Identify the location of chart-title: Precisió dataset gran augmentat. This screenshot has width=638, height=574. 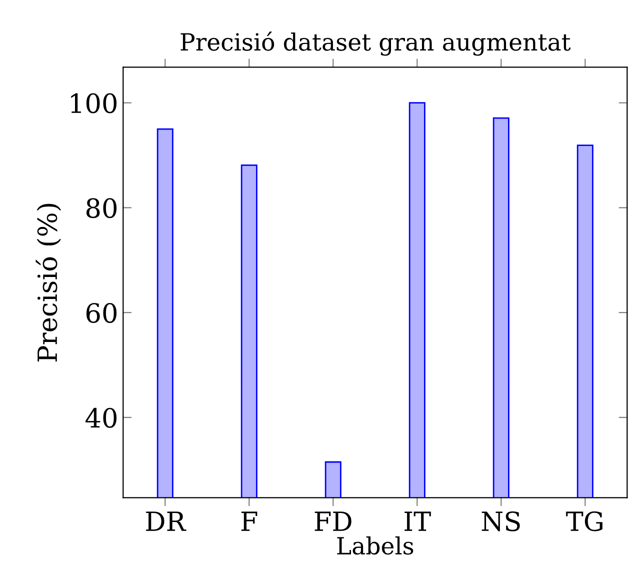
(375, 44).